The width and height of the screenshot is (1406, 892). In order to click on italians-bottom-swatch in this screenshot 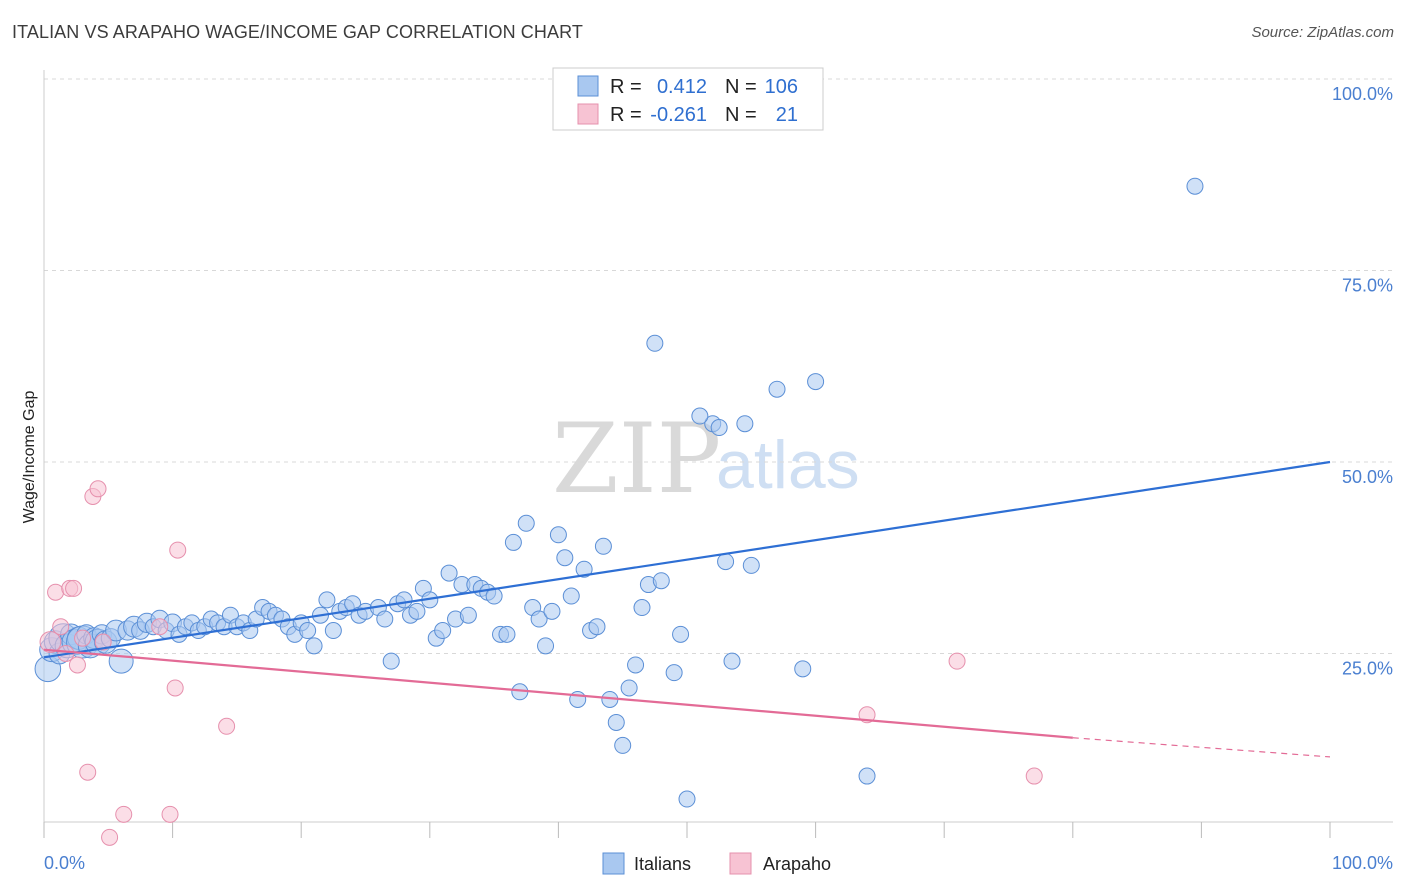, I will do `click(613, 863)`.